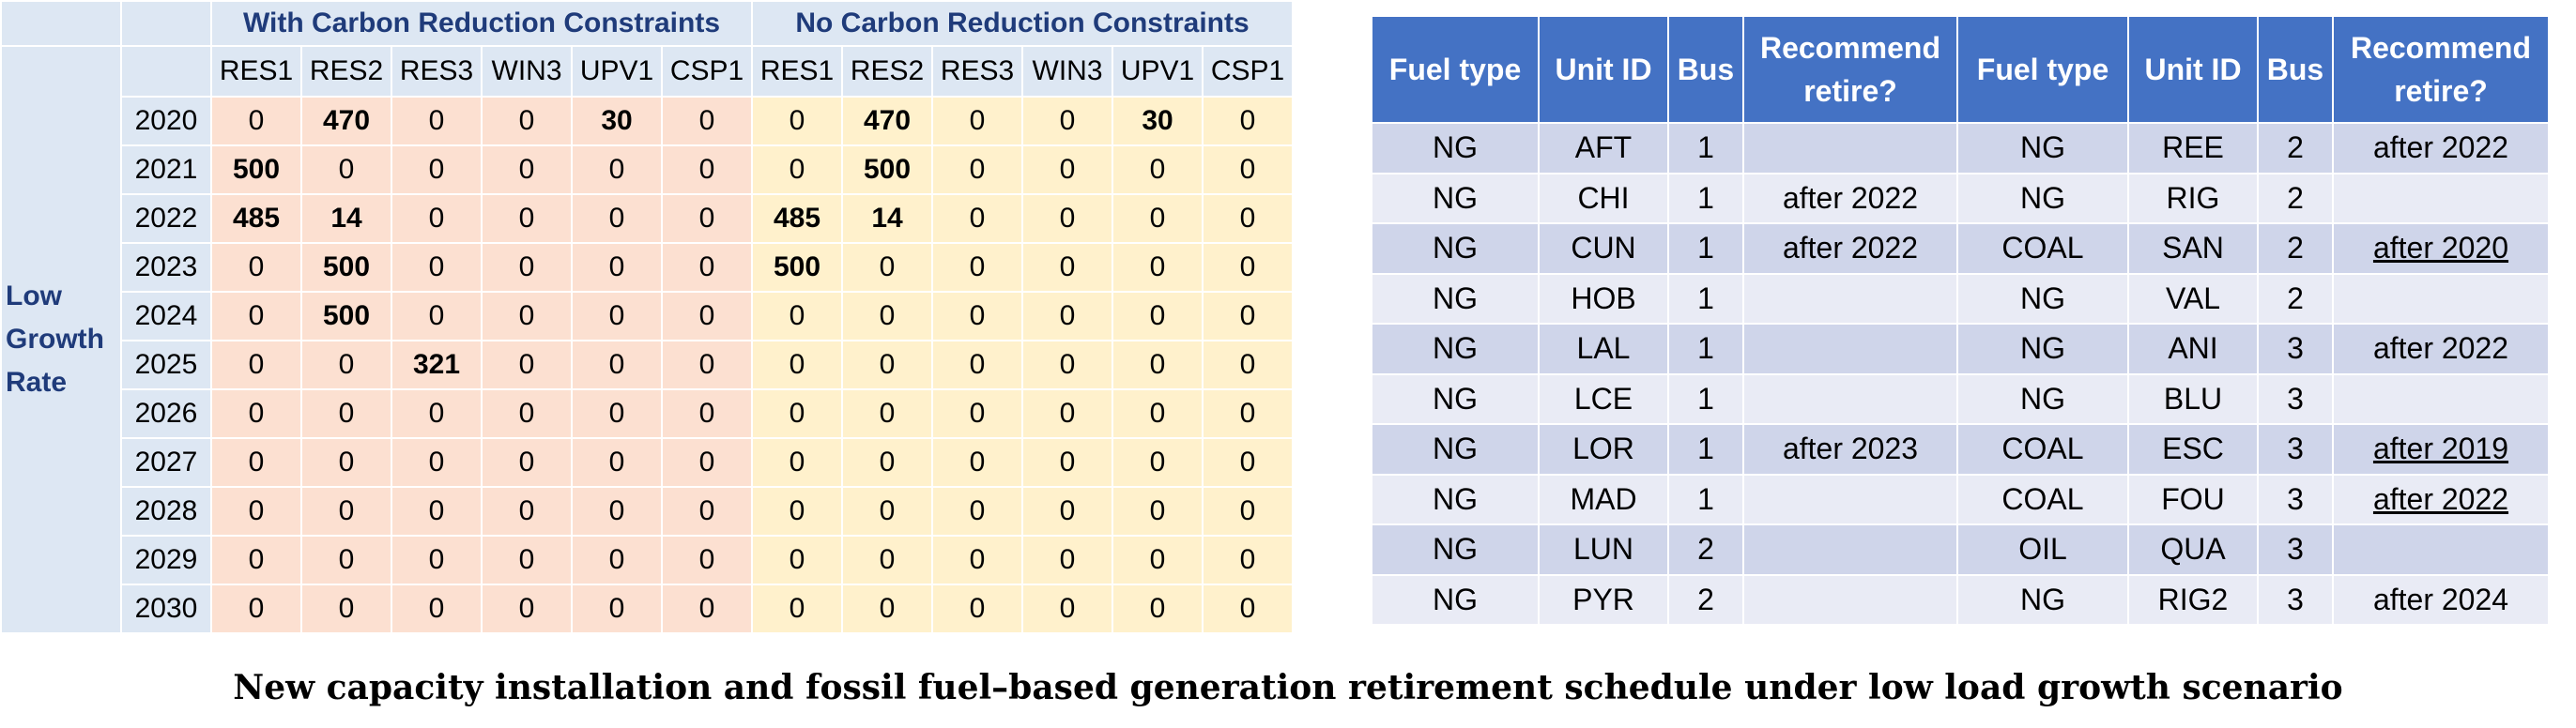 Image resolution: width=2576 pixels, height=728 pixels. Describe the element at coordinates (887, 121) in the screenshot. I see `capacity-cell-no: 470` at that location.